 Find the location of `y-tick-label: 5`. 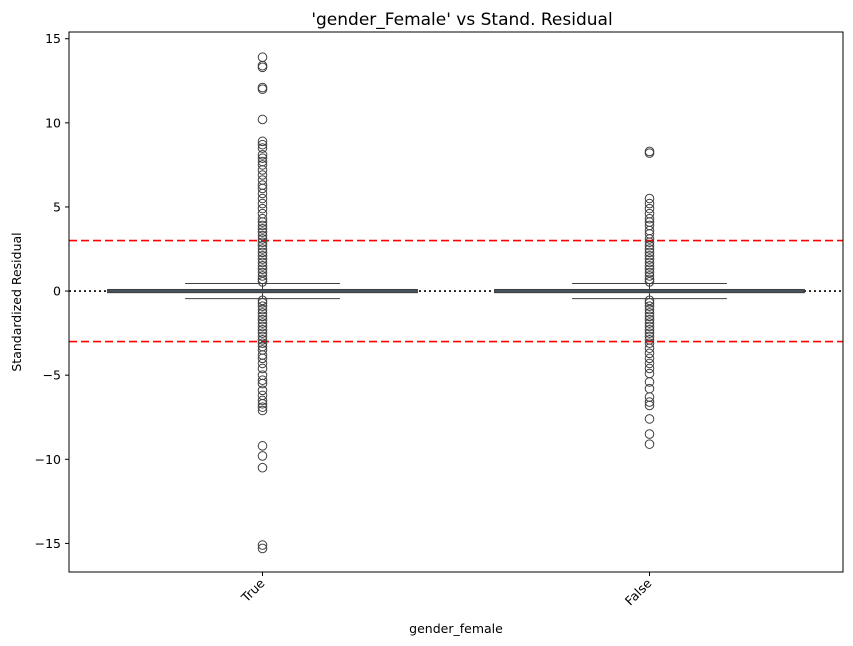

y-tick-label: 5 is located at coordinates (57, 206).